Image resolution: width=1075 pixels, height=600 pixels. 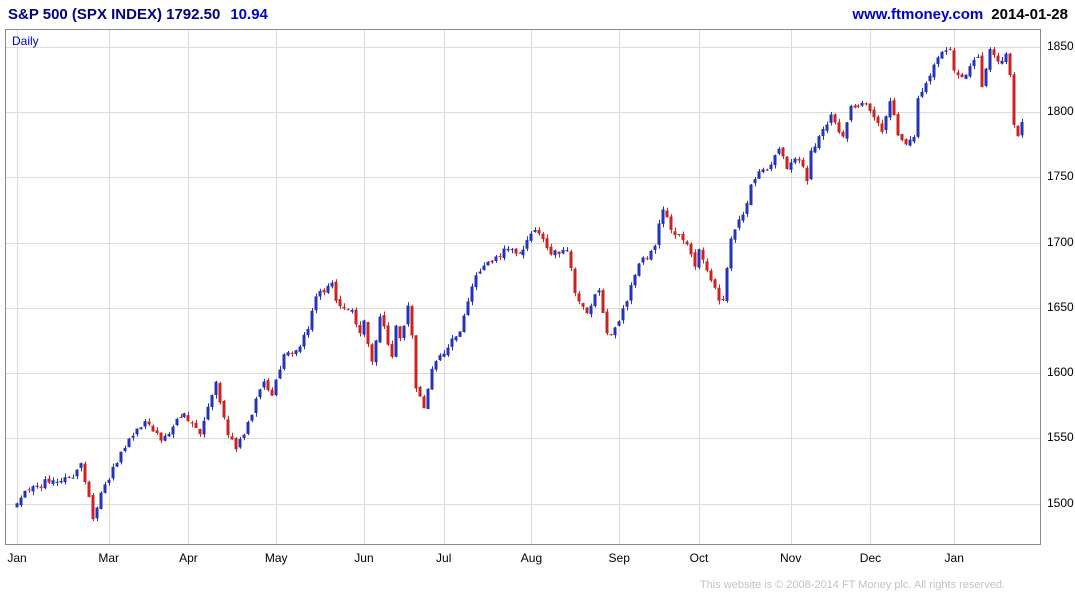 I want to click on y-axis-tick-label: 1750, so click(x=1060, y=176).